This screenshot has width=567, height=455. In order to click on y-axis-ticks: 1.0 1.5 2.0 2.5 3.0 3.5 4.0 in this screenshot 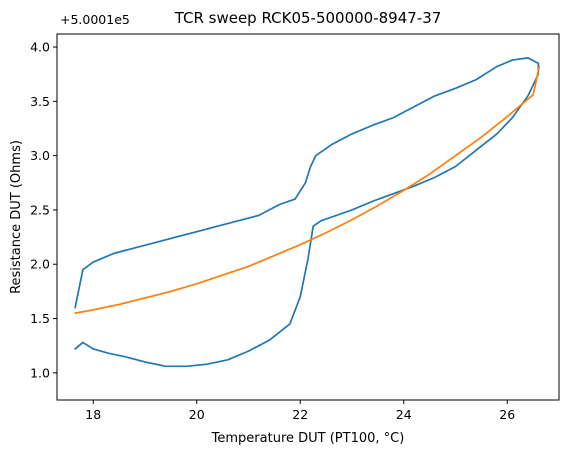, I will do `click(43, 210)`.